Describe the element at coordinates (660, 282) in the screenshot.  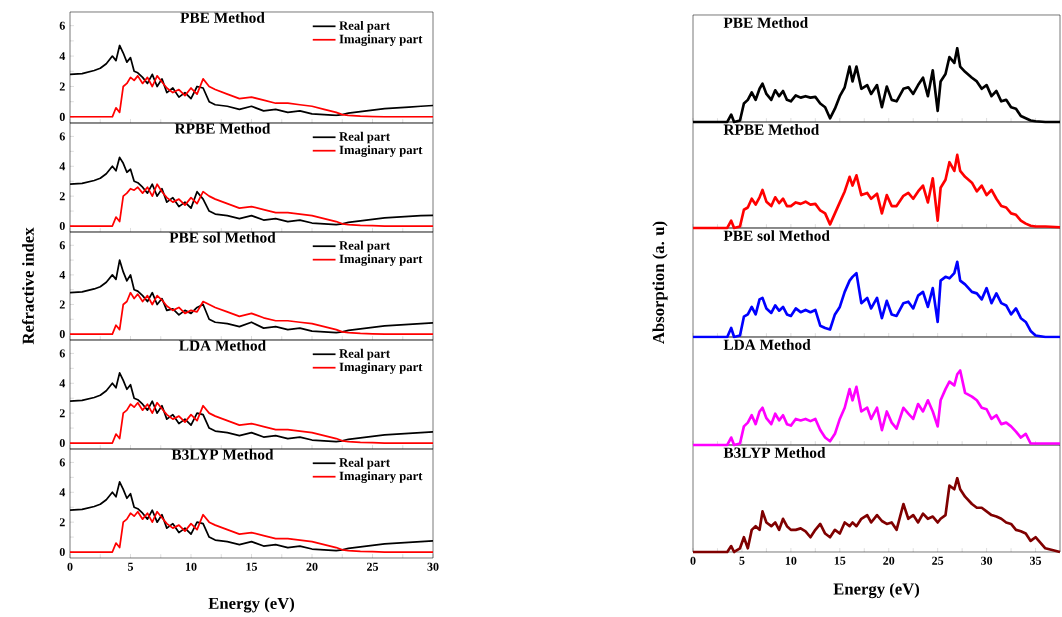
I see `y-axis-title: Absorption (a. u)` at that location.